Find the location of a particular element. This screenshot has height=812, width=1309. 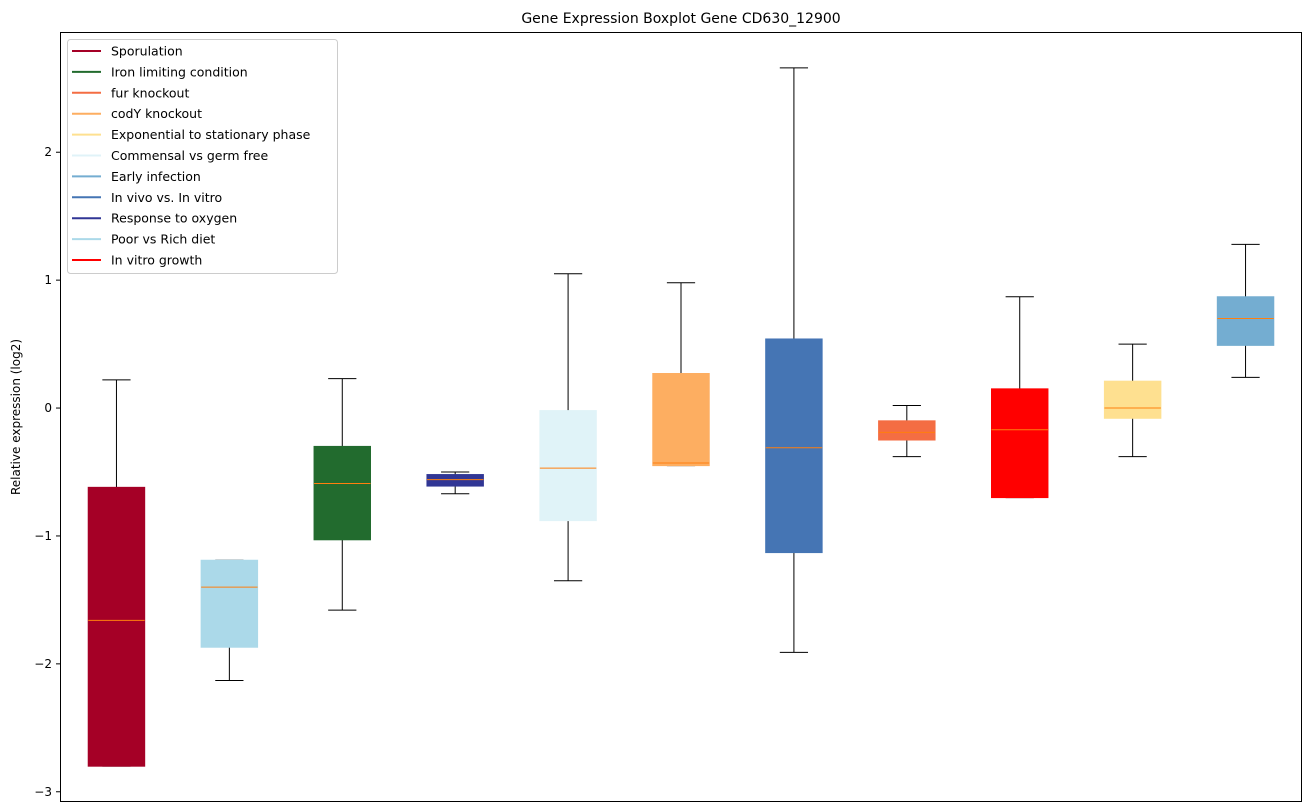

y-tick-label: 1 is located at coordinates (48, 280).